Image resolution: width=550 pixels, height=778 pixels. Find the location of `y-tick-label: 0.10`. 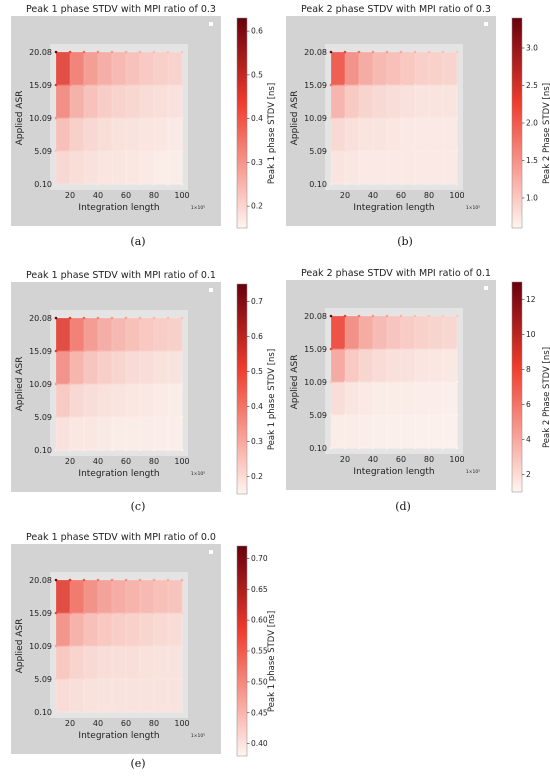

y-tick-label: 0.10 is located at coordinates (43, 184).